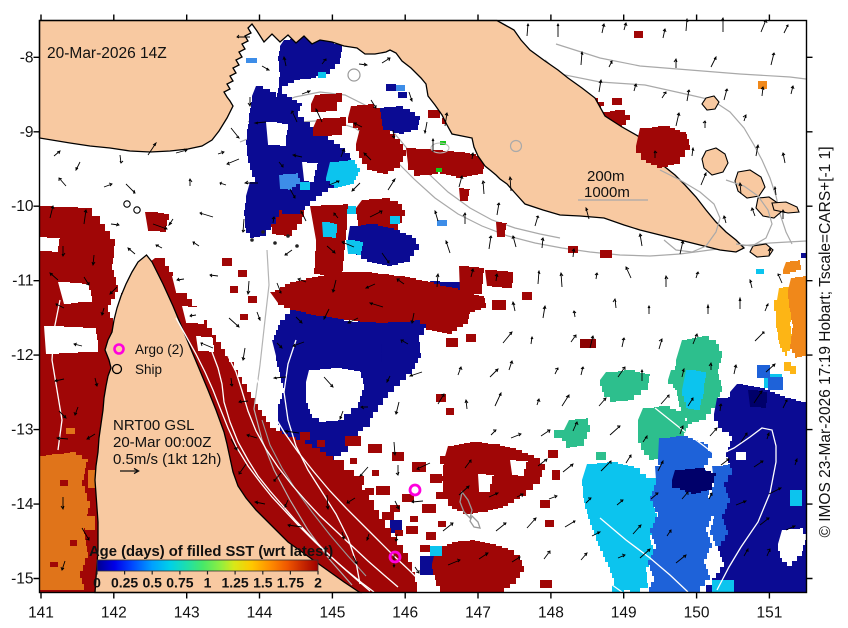  What do you see at coordinates (124, 583) in the screenshot?
I see `svg-text: 0.25` at bounding box center [124, 583].